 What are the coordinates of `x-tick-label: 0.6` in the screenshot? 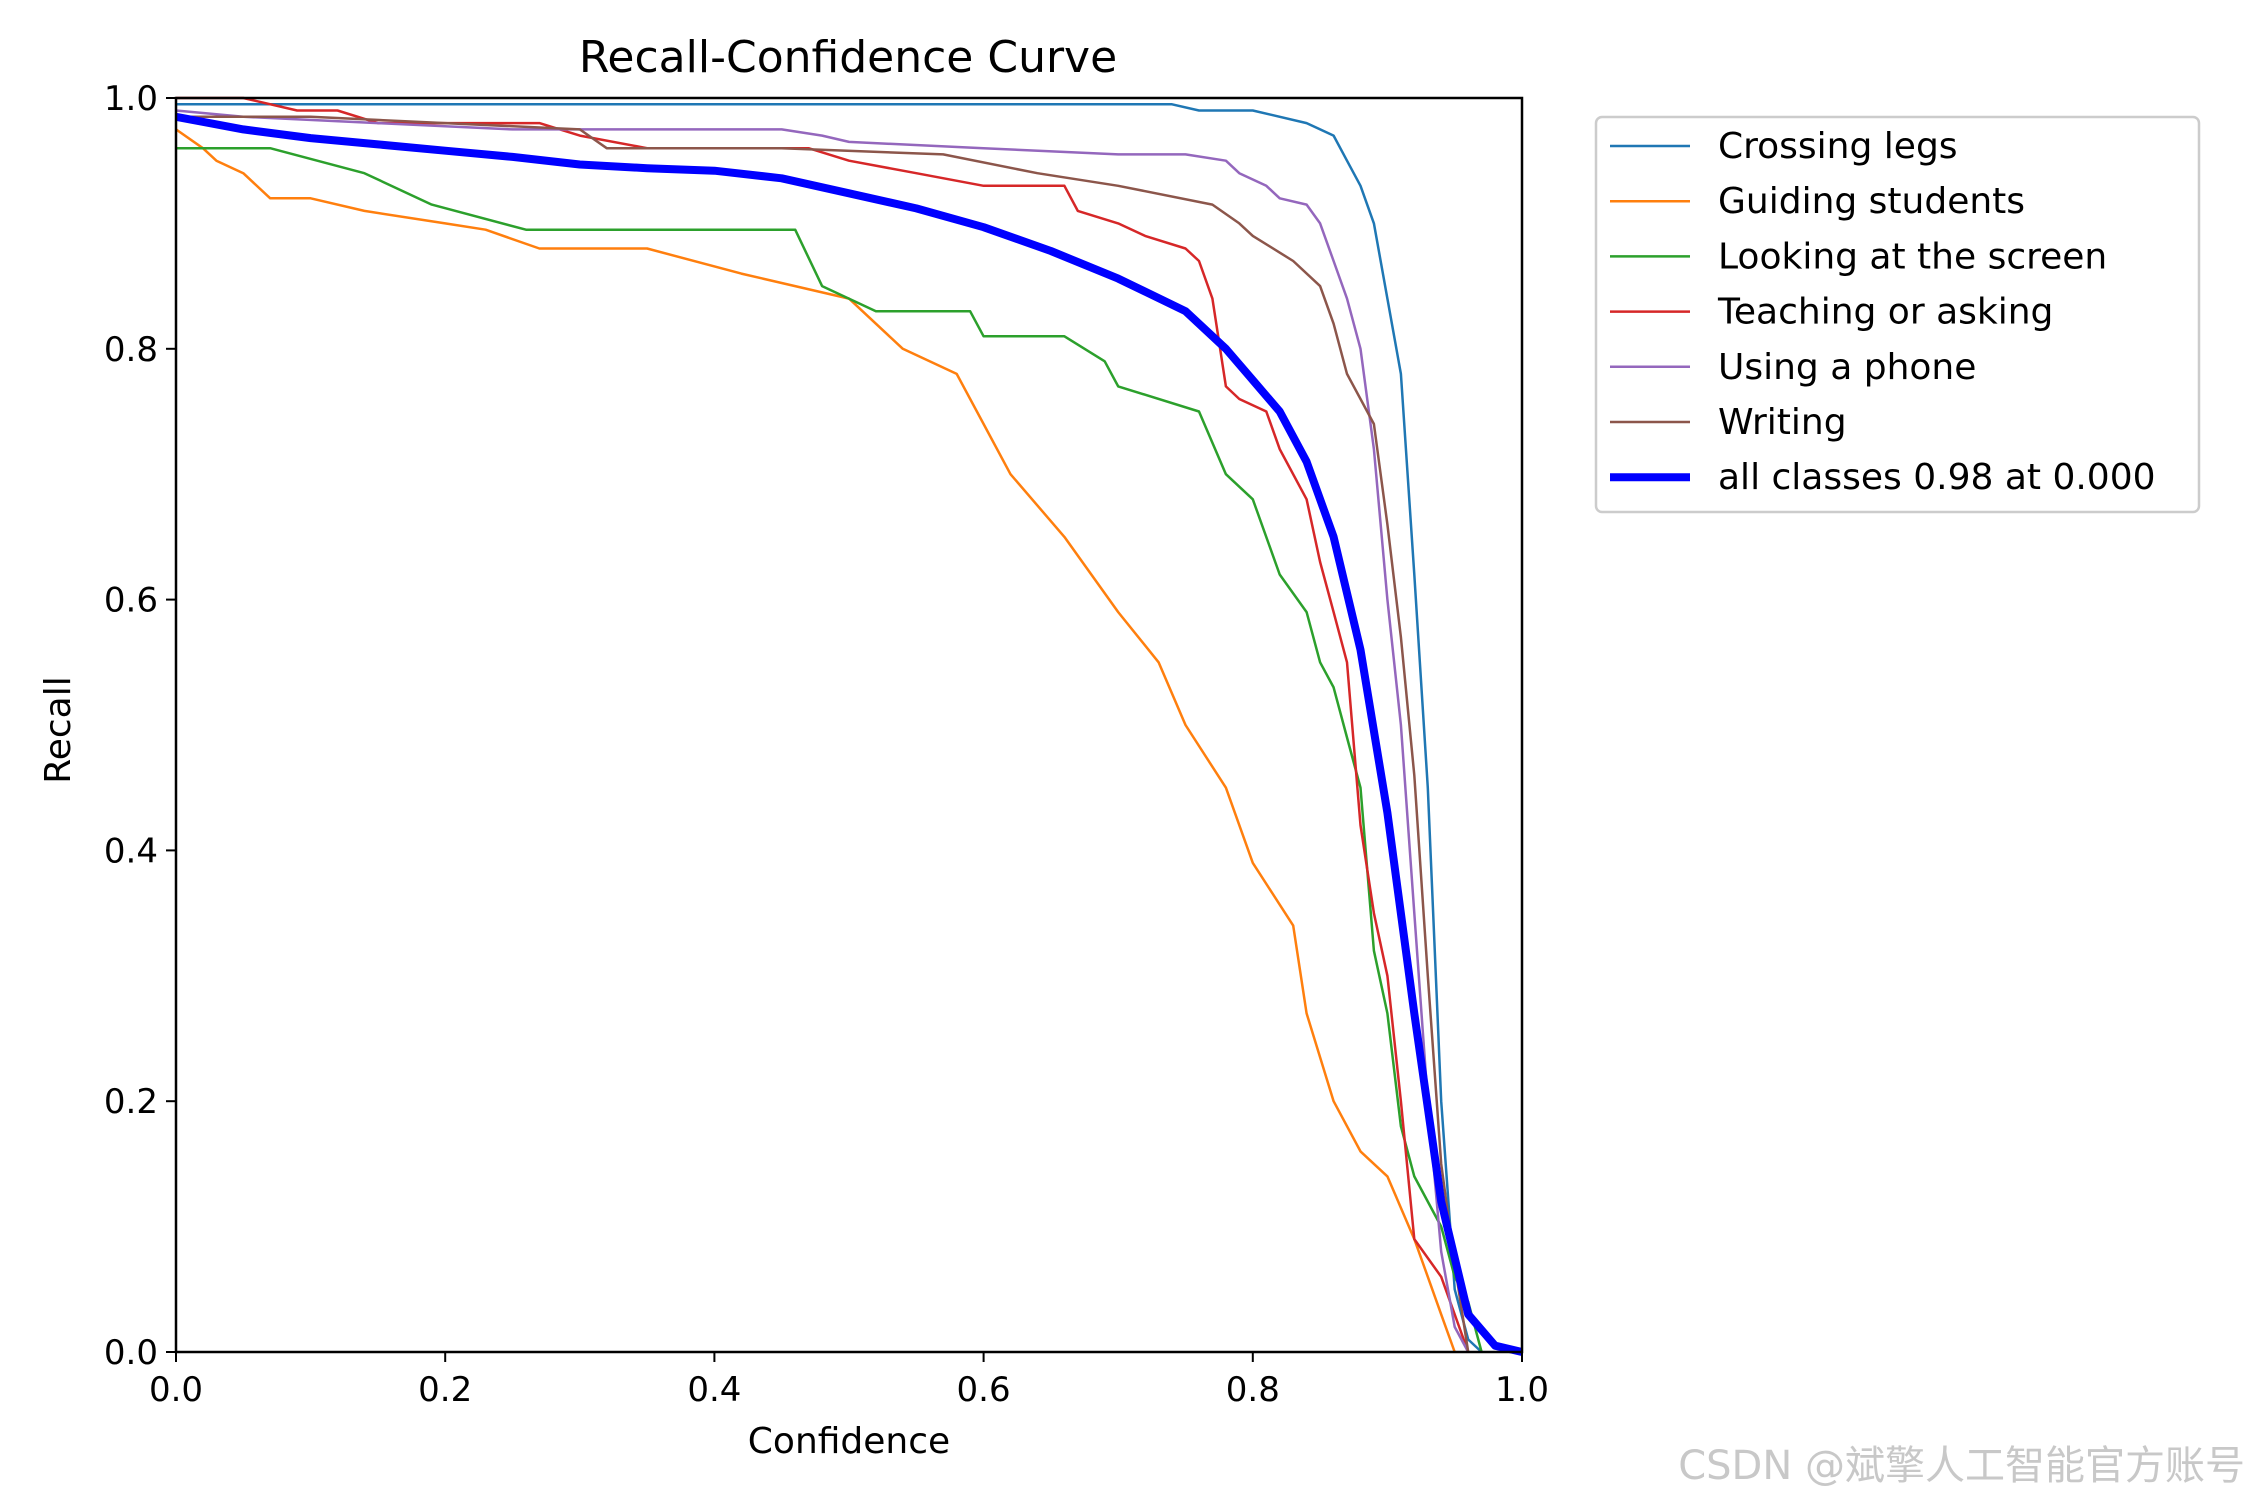 It's located at (984, 1390).